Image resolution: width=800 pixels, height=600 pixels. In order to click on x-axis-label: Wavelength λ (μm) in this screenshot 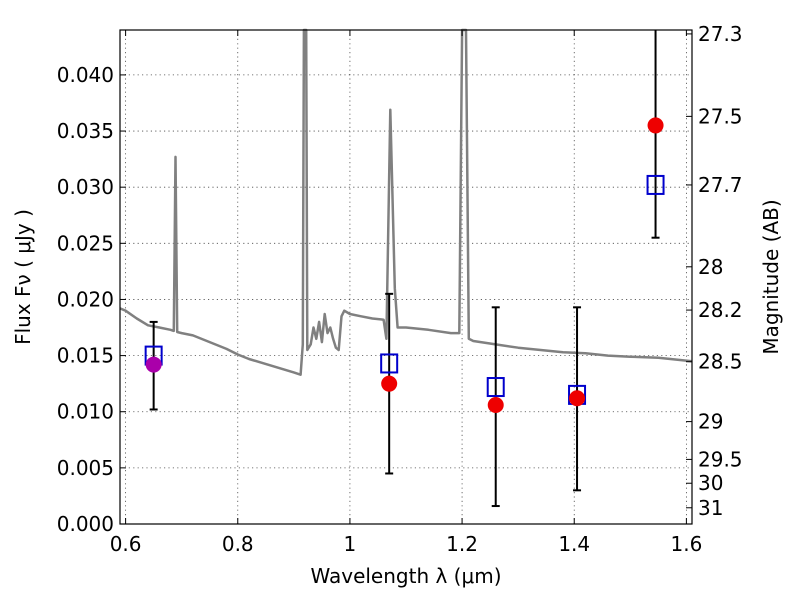, I will do `click(405, 576)`.